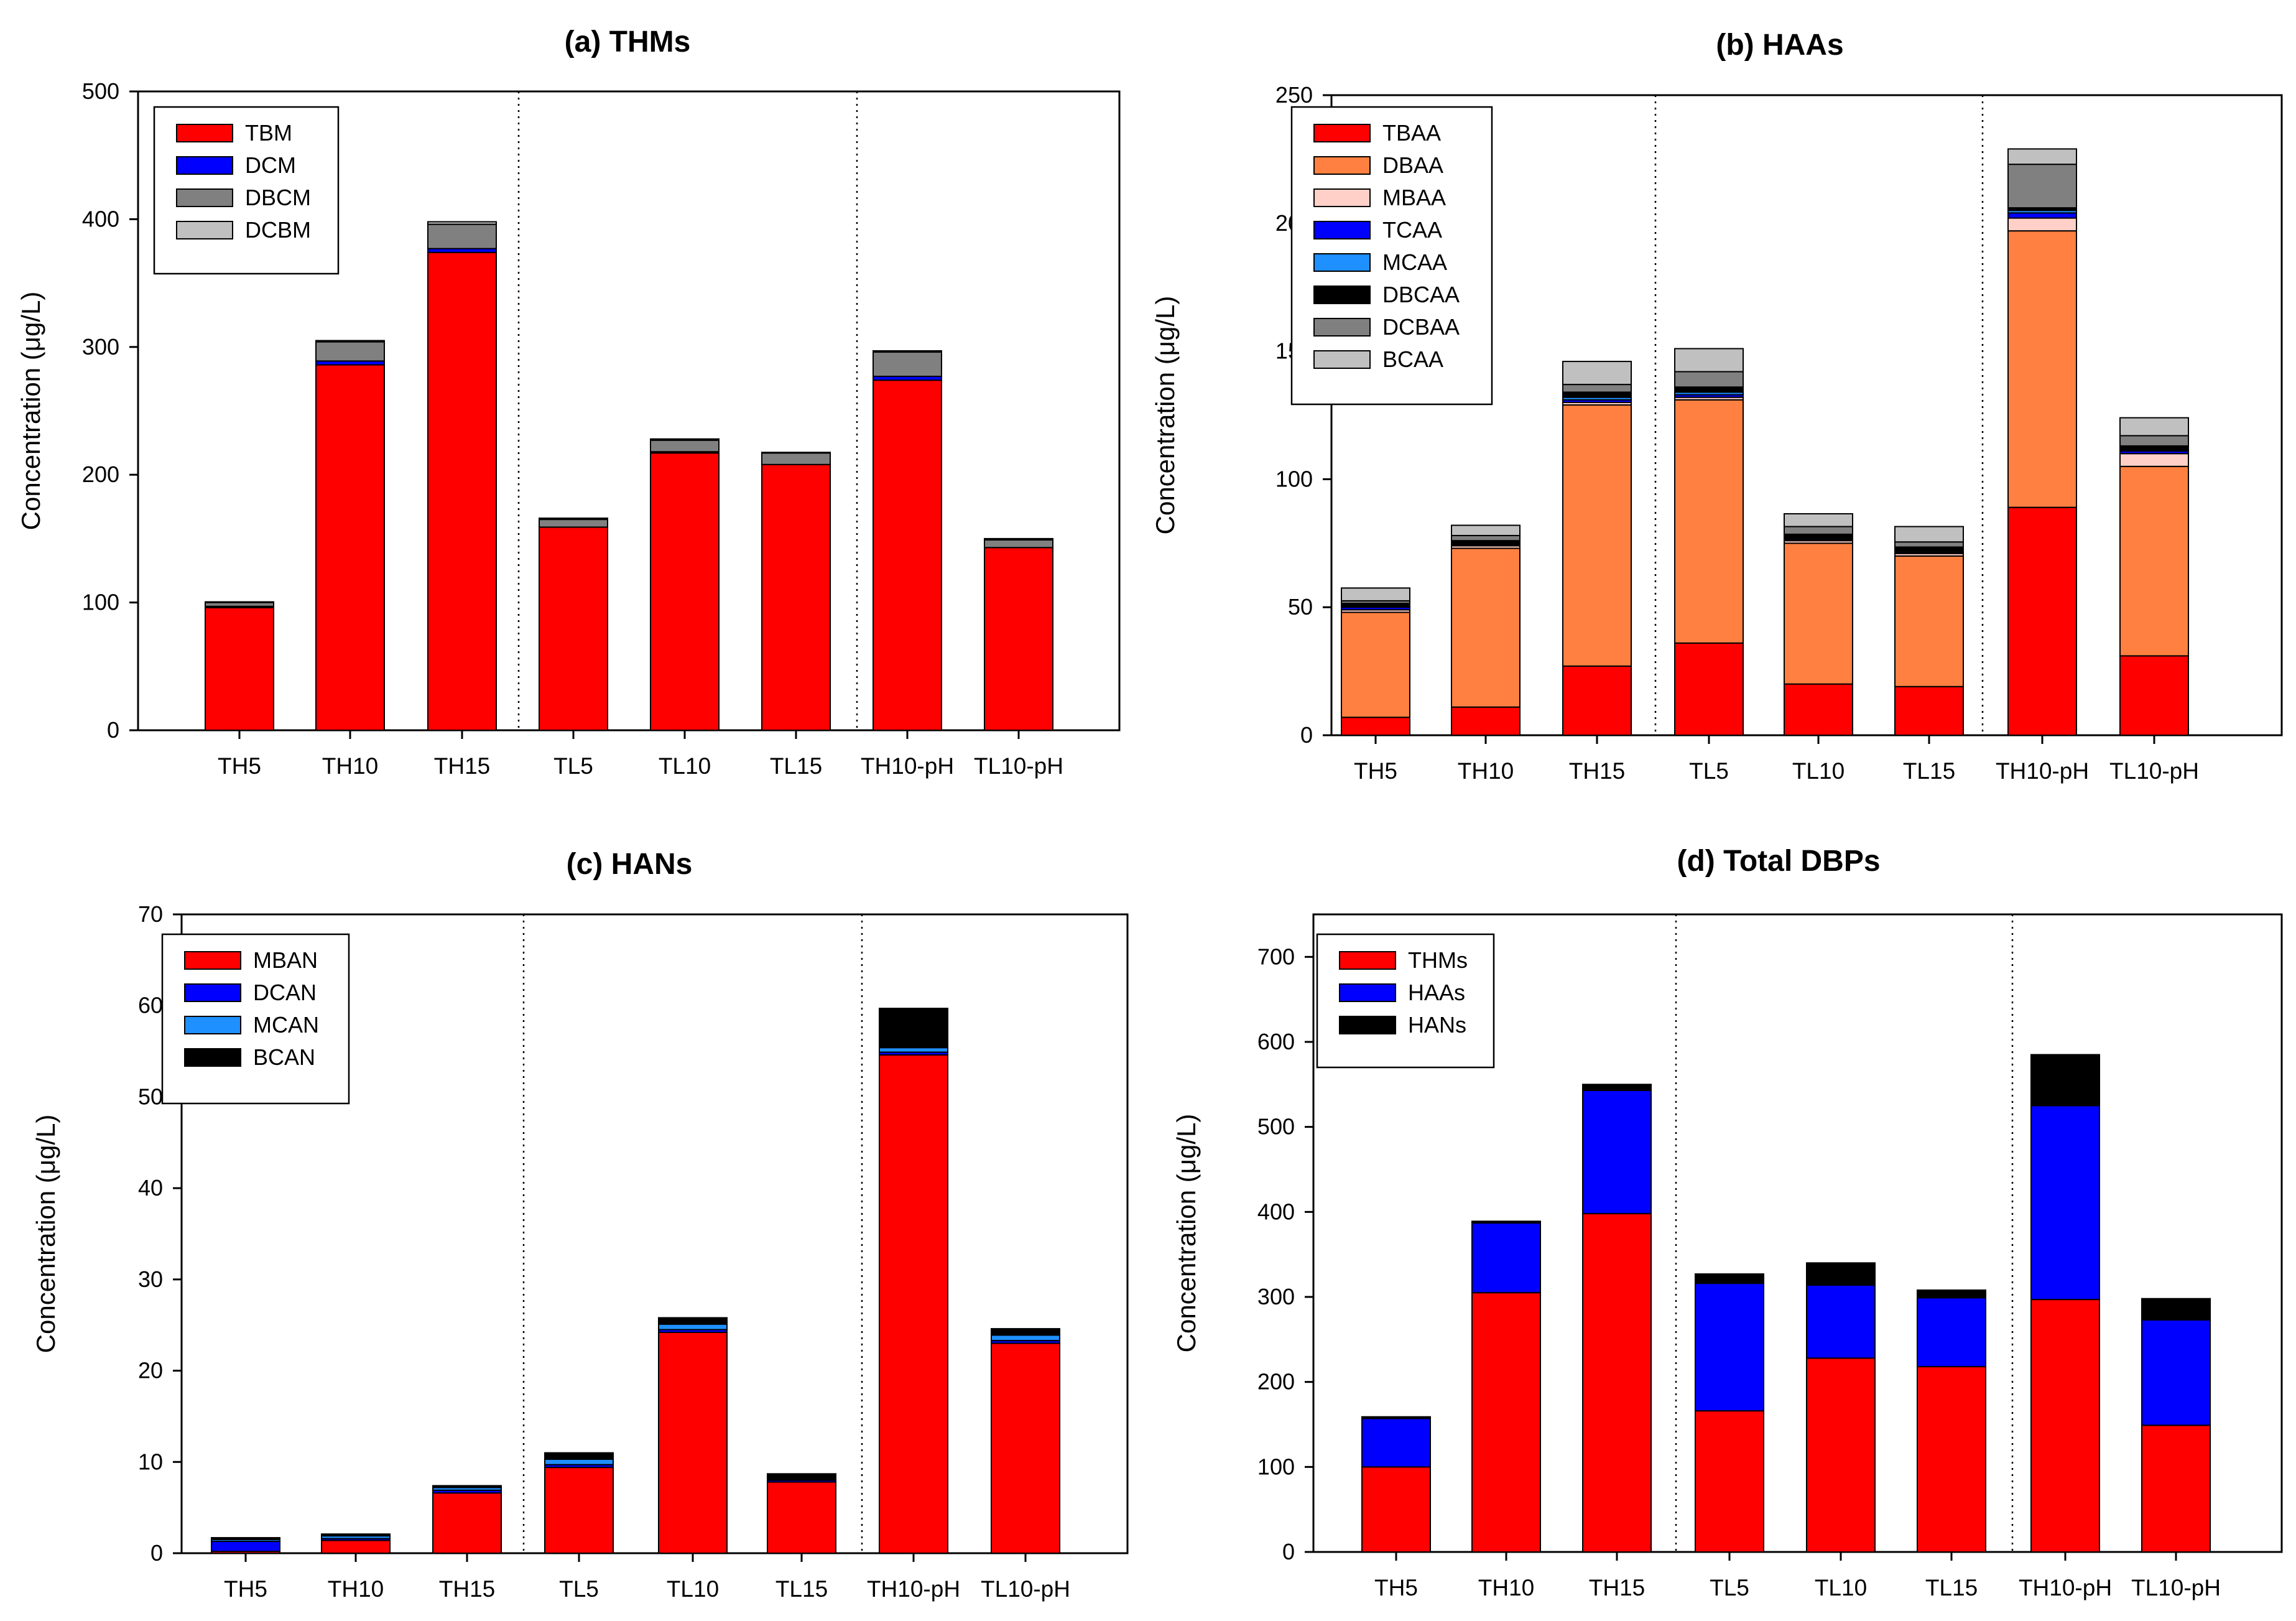  What do you see at coordinates (1294, 95) in the screenshot?
I see `y-tick-label: 250` at bounding box center [1294, 95].